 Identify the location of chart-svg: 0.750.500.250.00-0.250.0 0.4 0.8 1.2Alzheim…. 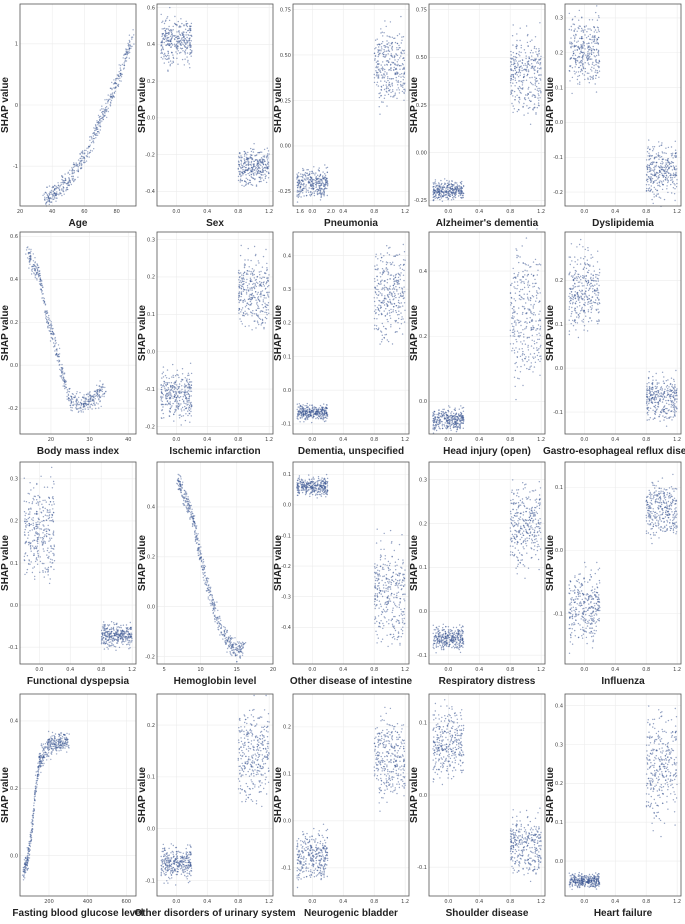
(477, 116).